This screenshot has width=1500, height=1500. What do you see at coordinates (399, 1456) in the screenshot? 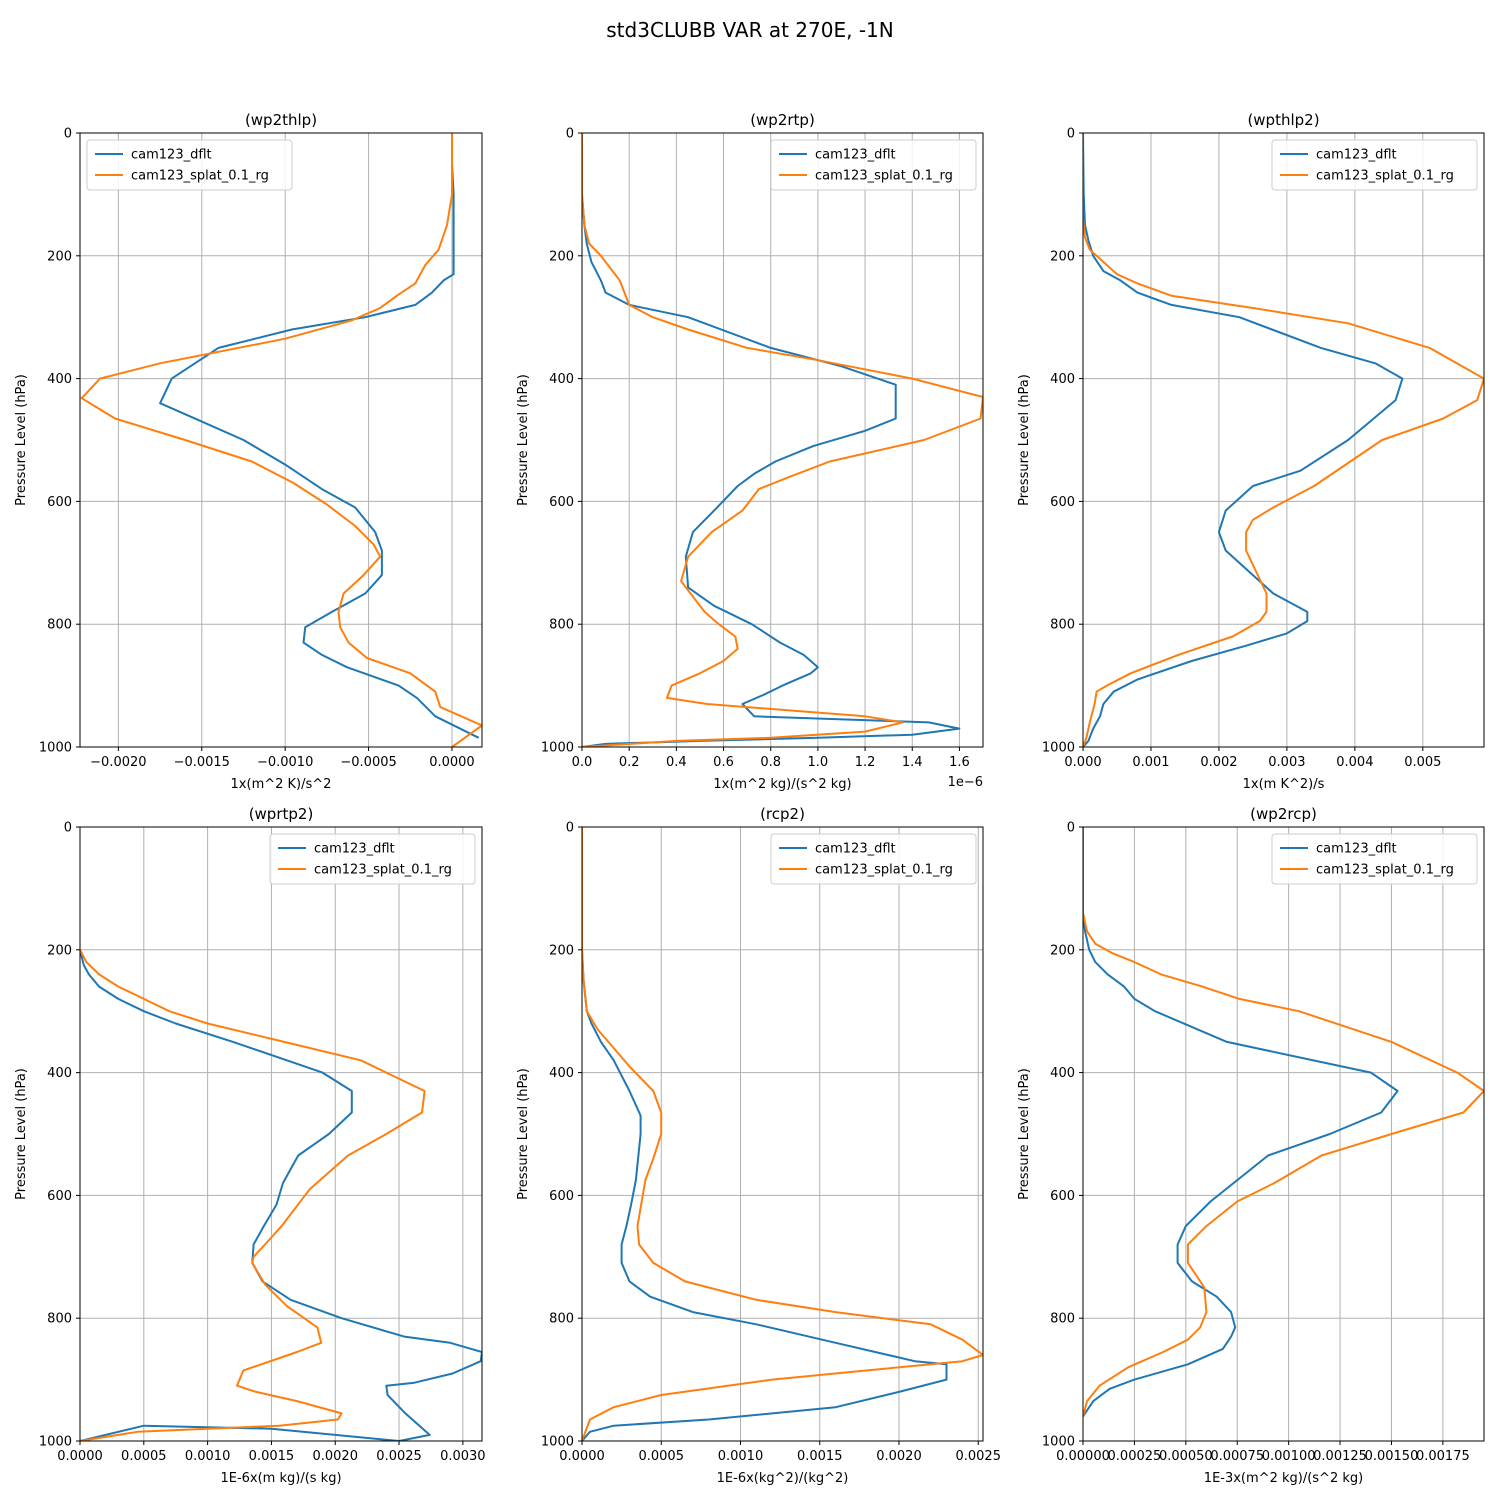
I see `x-tick-label: 0.0025` at bounding box center [399, 1456].